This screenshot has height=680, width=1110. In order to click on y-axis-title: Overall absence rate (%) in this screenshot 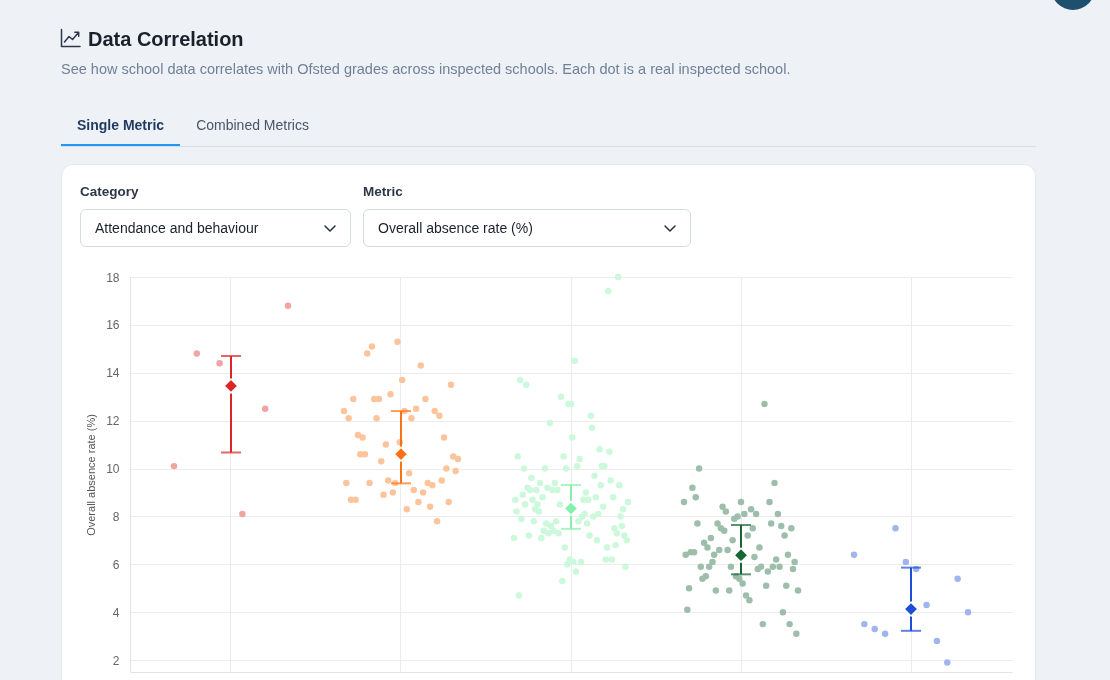, I will do `click(91, 475)`.